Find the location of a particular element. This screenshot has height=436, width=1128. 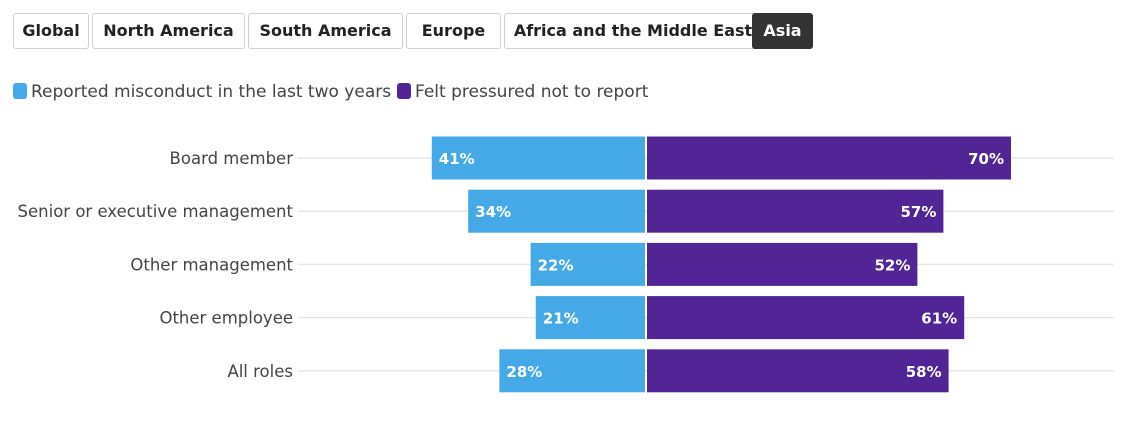

category-label-senior-or-executive-management: Senior or executive management is located at coordinates (156, 211).